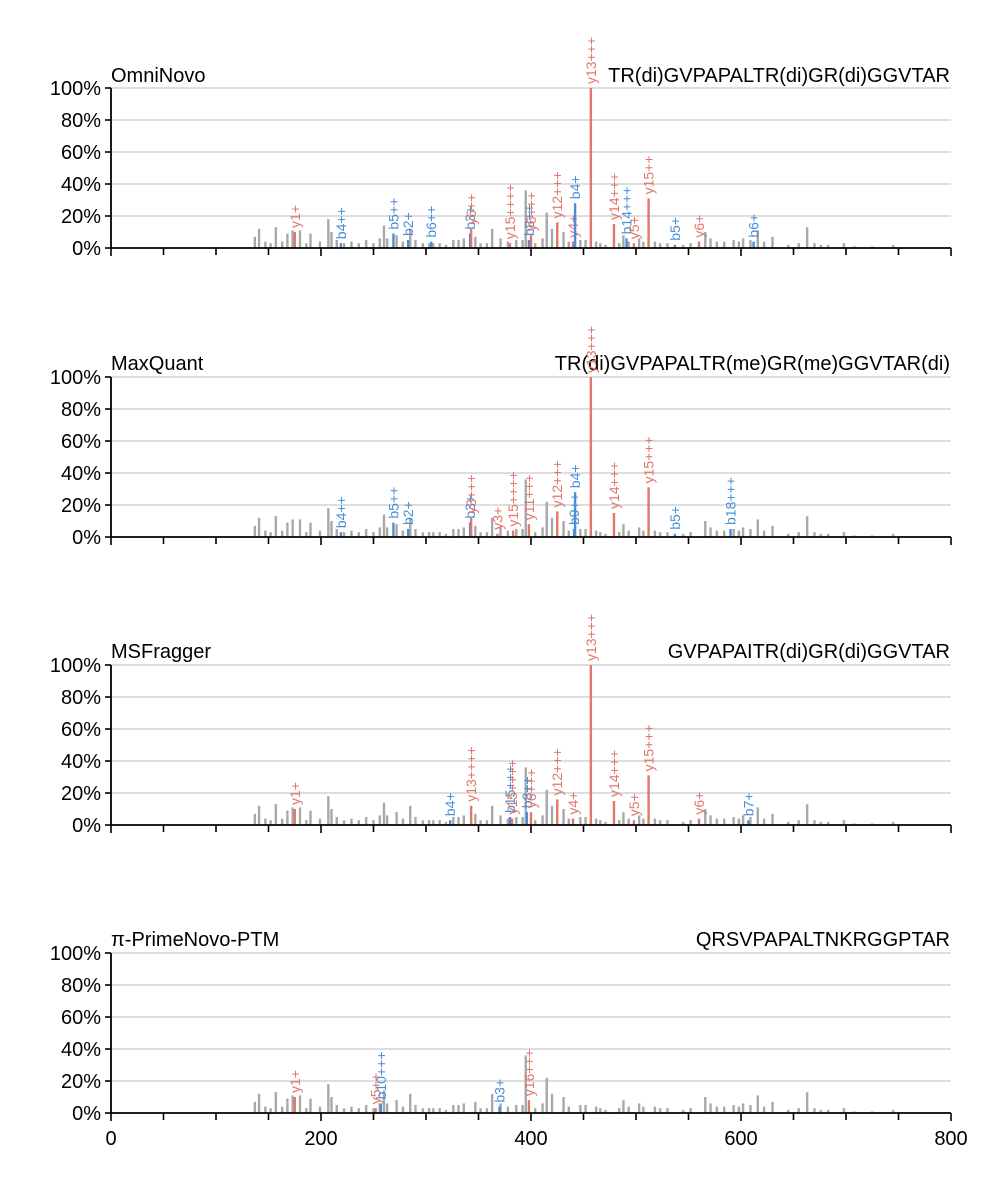  Describe the element at coordinates (158, 76) in the screenshot. I see `panel-method-label: OmniNovo` at that location.